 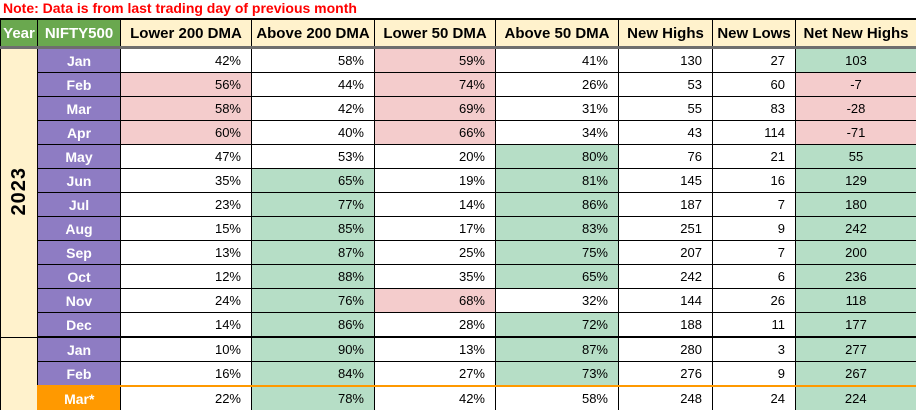 What do you see at coordinates (435, 108) in the screenshot?
I see `data-cell: 69%` at bounding box center [435, 108].